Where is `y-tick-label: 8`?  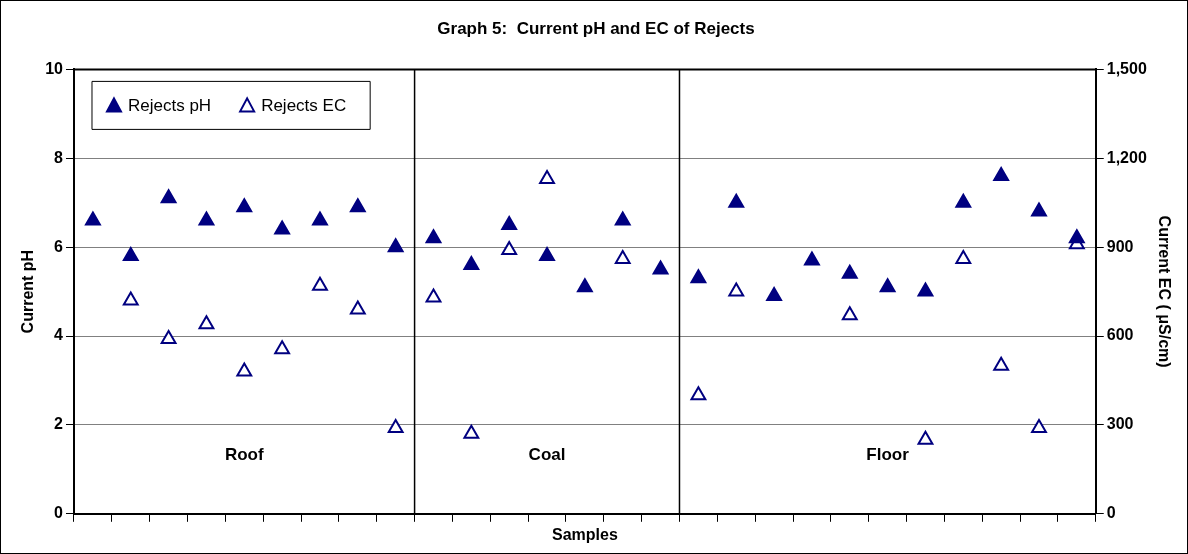 y-tick-label: 8 is located at coordinates (59, 157).